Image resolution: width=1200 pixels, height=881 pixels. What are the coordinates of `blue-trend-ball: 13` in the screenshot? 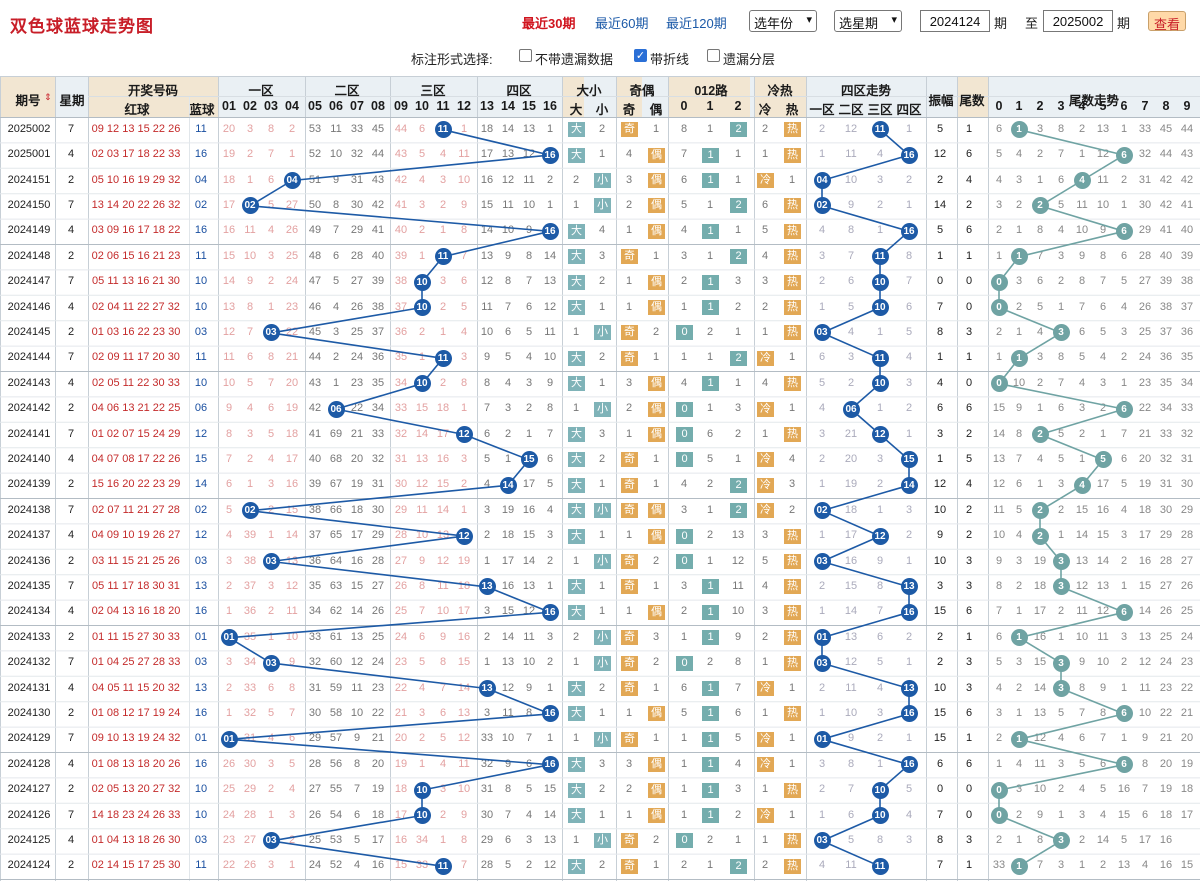 It's located at (487, 688).